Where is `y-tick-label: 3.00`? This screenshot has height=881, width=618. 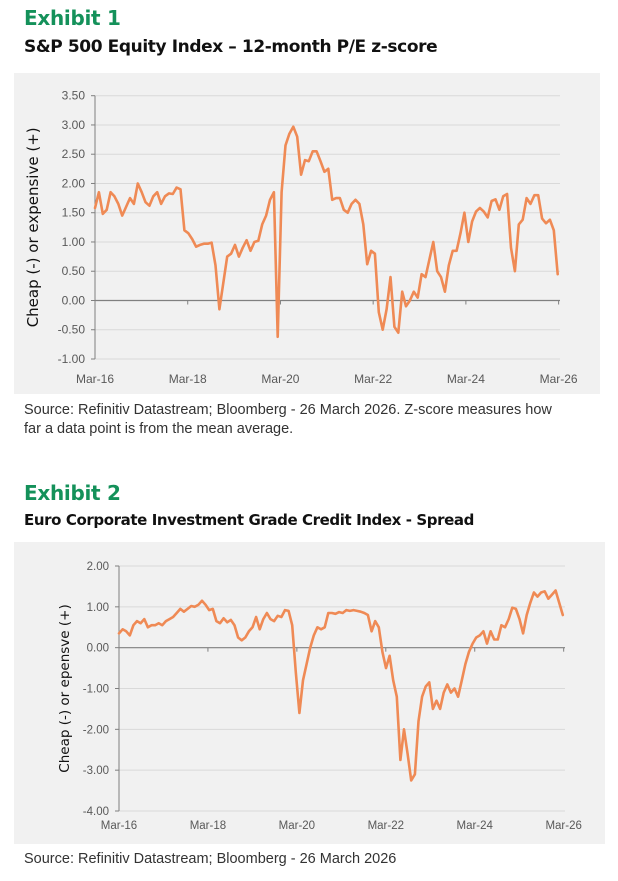
y-tick-label: 3.00 is located at coordinates (74, 125).